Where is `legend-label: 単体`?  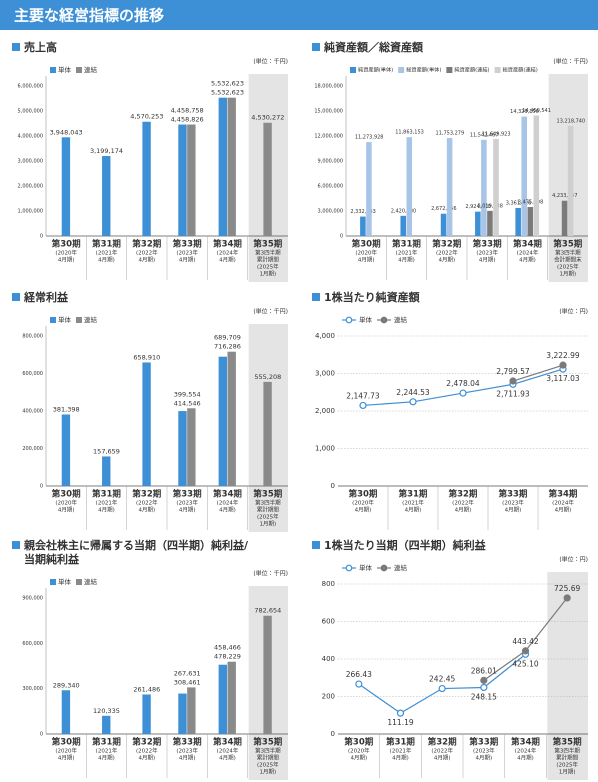
legend-label: 単体 is located at coordinates (366, 567).